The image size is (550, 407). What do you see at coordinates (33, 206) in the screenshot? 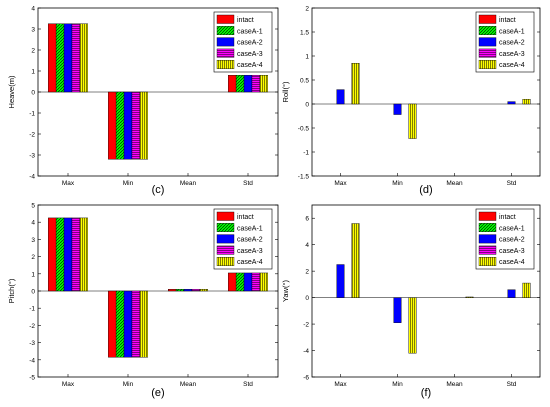
I see `y-tick-label: 5` at bounding box center [33, 206].